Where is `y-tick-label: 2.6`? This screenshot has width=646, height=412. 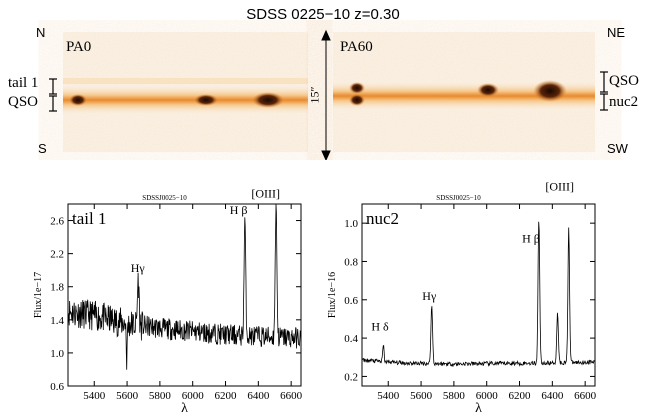 y-tick-label: 2.6 is located at coordinates (57, 222).